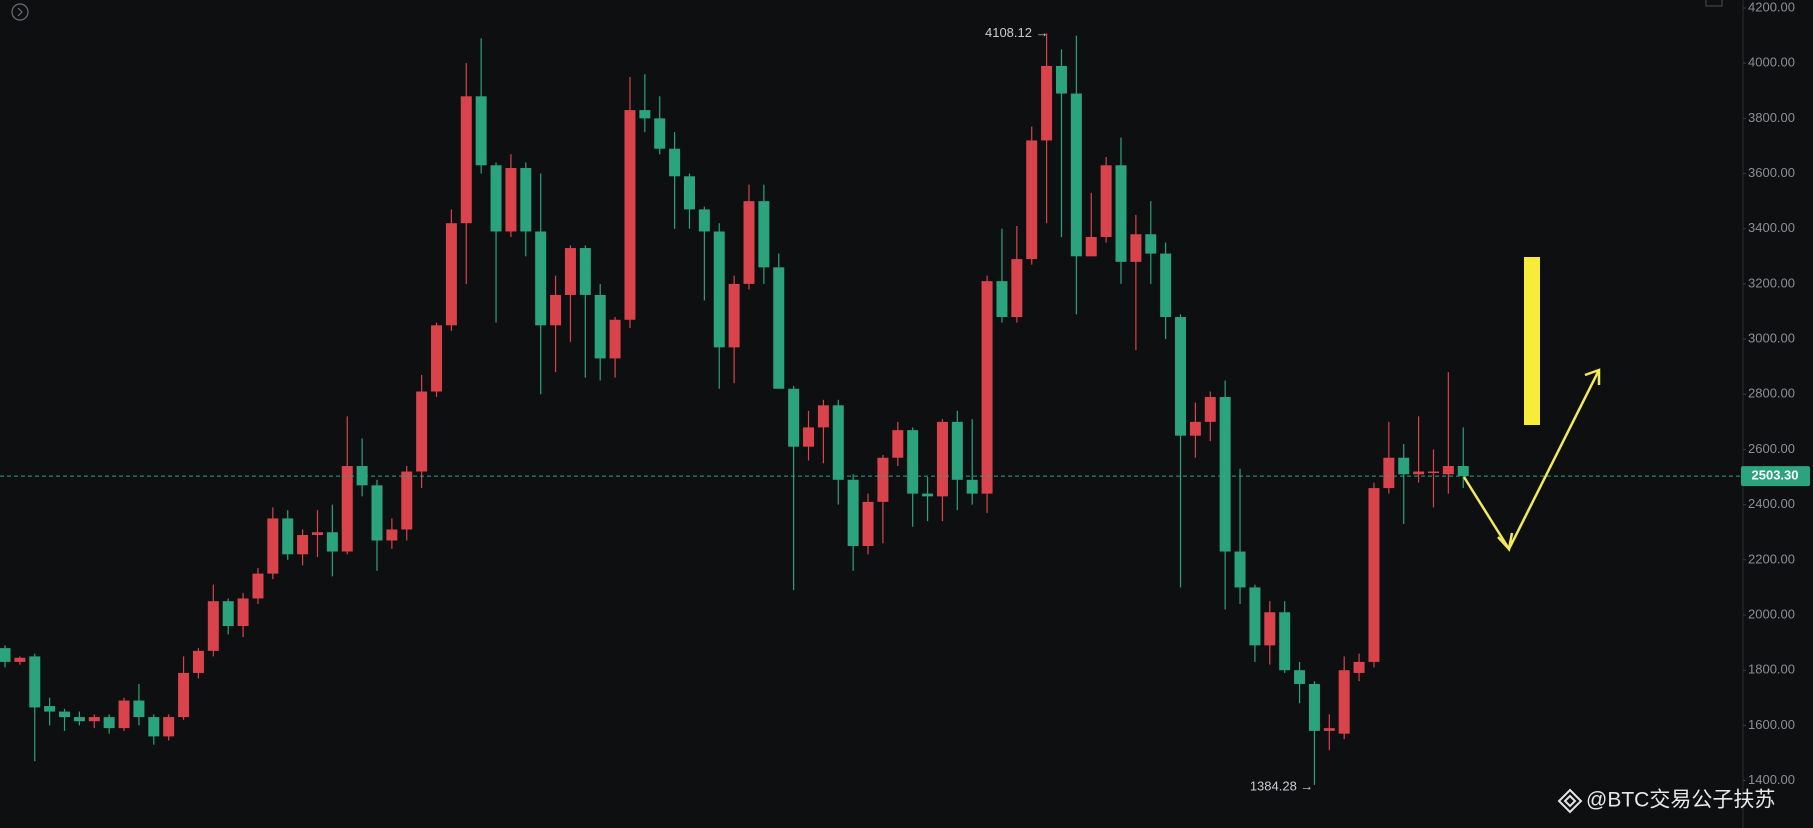  I want to click on expand-icon-arrow, so click(20, 12).